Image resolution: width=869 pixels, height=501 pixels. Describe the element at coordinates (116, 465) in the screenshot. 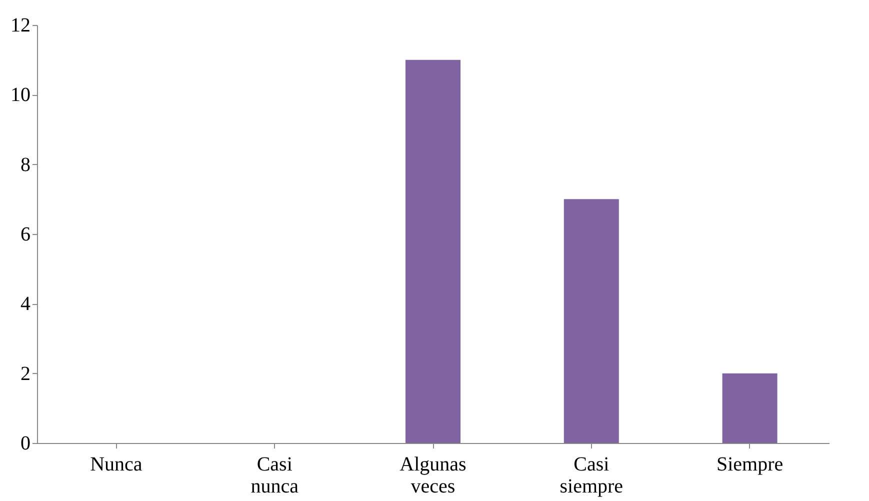

I see `x-tick-label: Nunca` at that location.